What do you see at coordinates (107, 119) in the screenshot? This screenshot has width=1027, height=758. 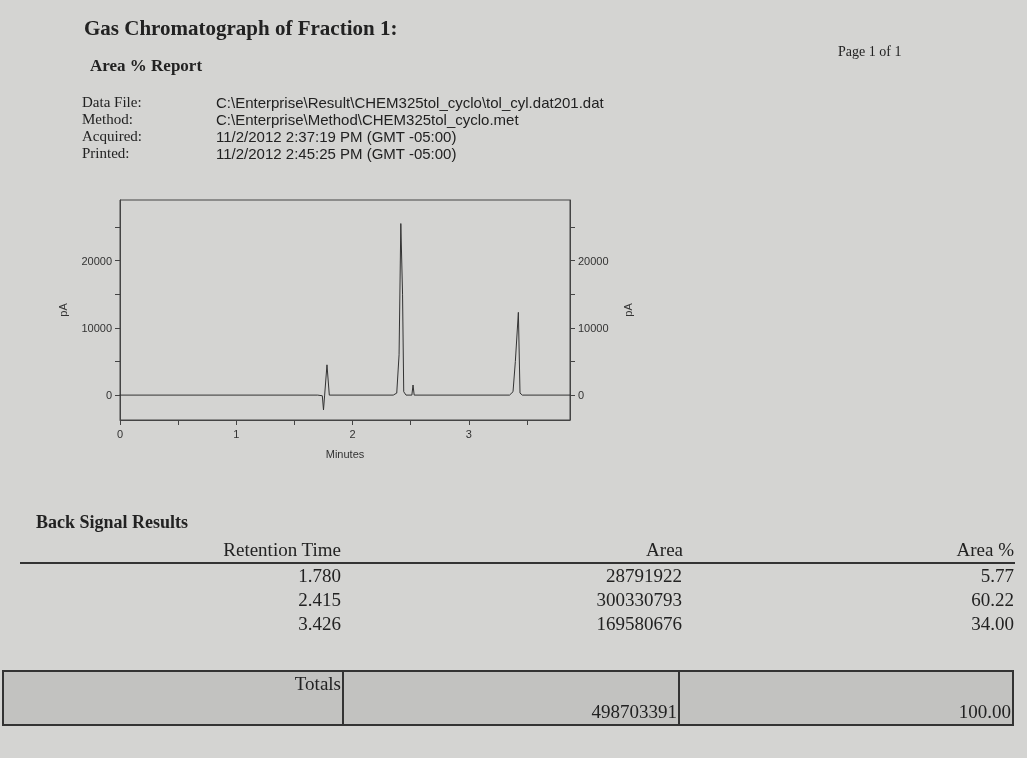 I see `text: Method:` at bounding box center [107, 119].